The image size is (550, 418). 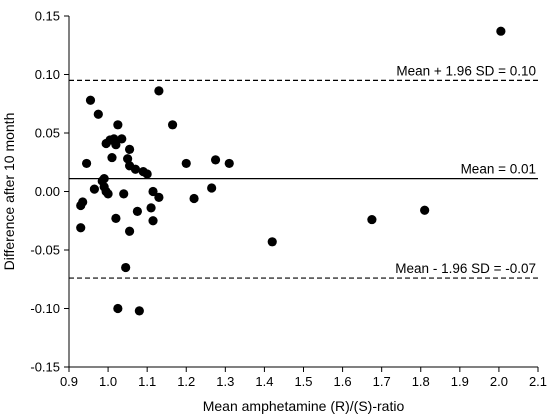 I want to click on y-tick-label: -0.15, so click(x=45, y=367).